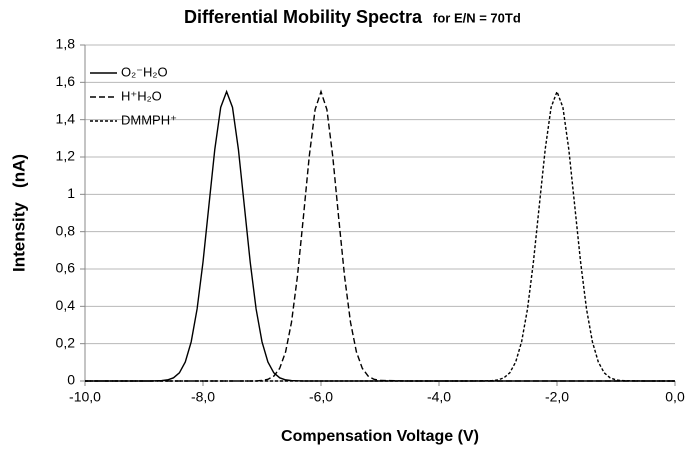 Image resolution: width=691 pixels, height=449 pixels. What do you see at coordinates (303, 17) in the screenshot?
I see `chart-title: Differential Mobility Spectra` at bounding box center [303, 17].